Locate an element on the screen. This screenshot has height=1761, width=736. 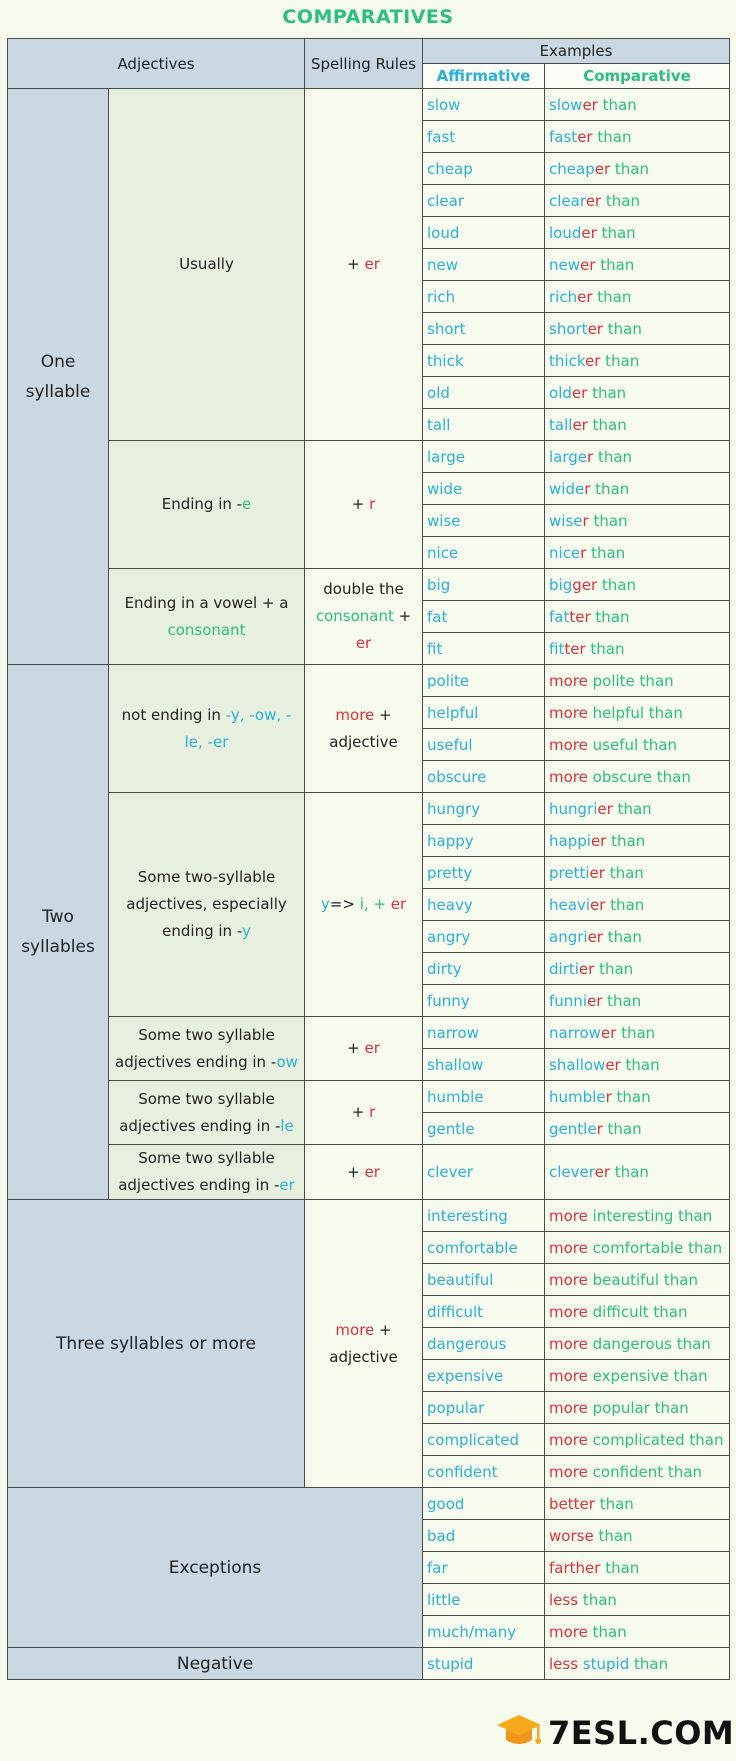
comparative-cell: shallower than is located at coordinates (637, 1064).